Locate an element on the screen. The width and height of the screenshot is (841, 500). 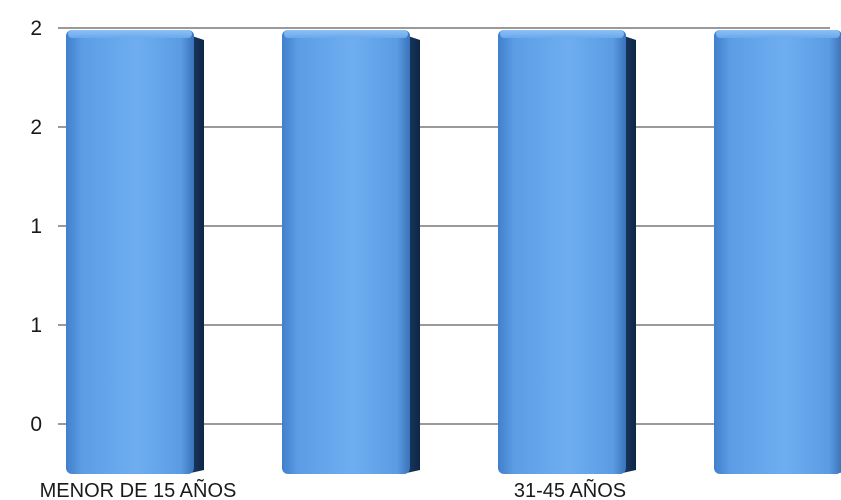
y-axis-ticks: 0 1 1 2 2 is located at coordinates (36, 226).